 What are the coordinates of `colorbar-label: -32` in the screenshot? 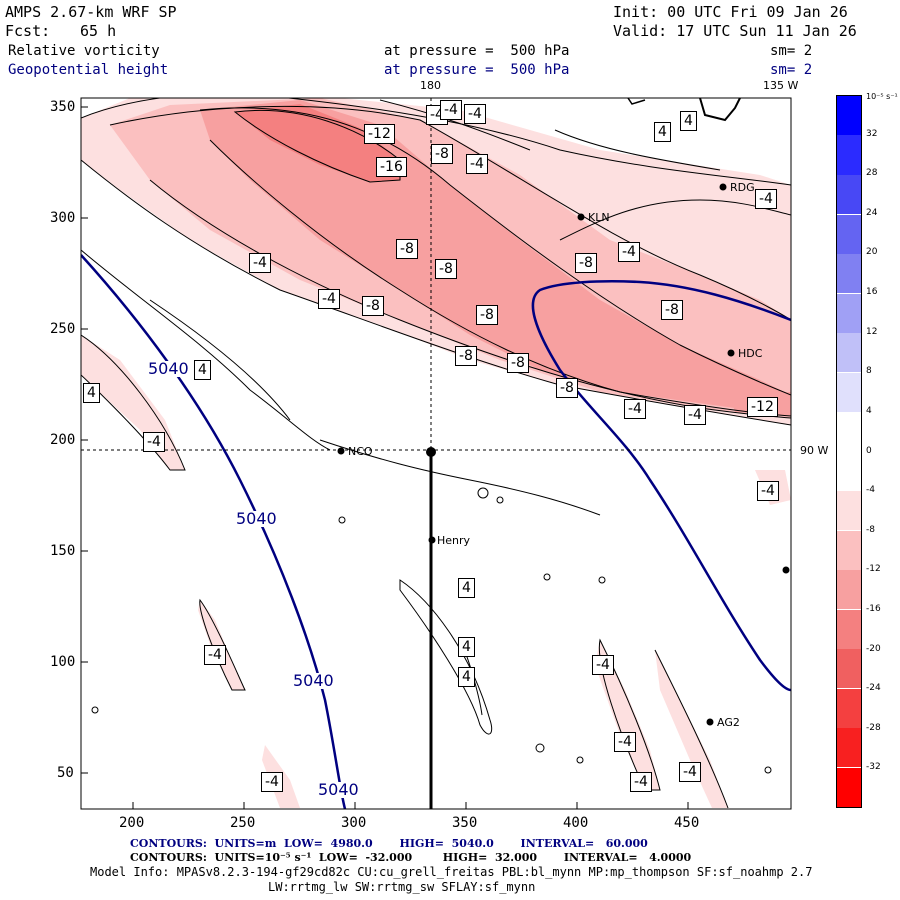 It's located at (873, 767).